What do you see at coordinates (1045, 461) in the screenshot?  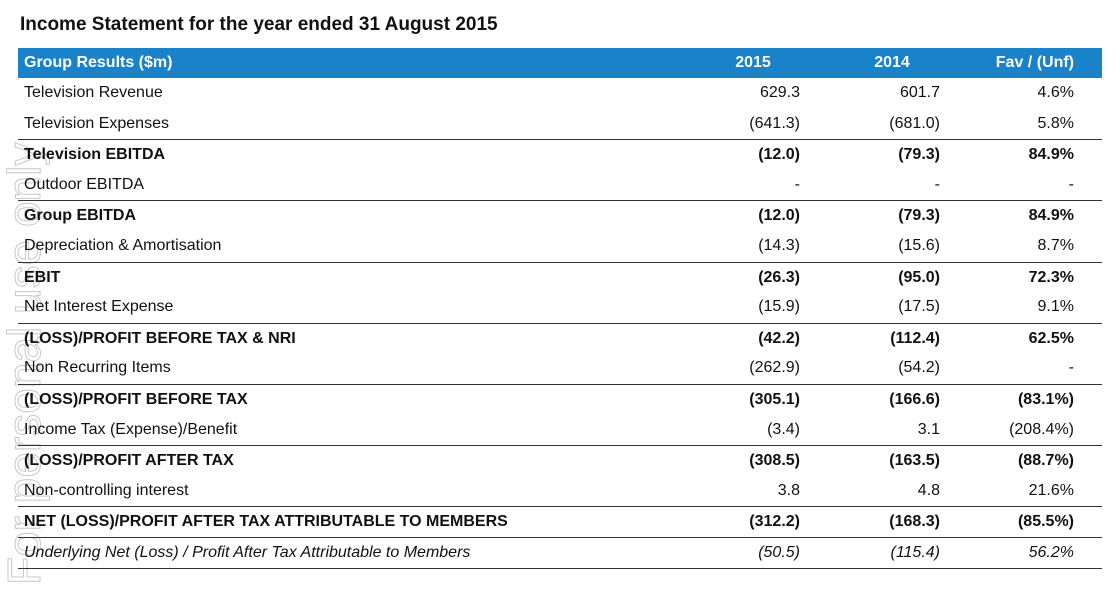 I see `table-cell: (88.7%)` at bounding box center [1045, 461].